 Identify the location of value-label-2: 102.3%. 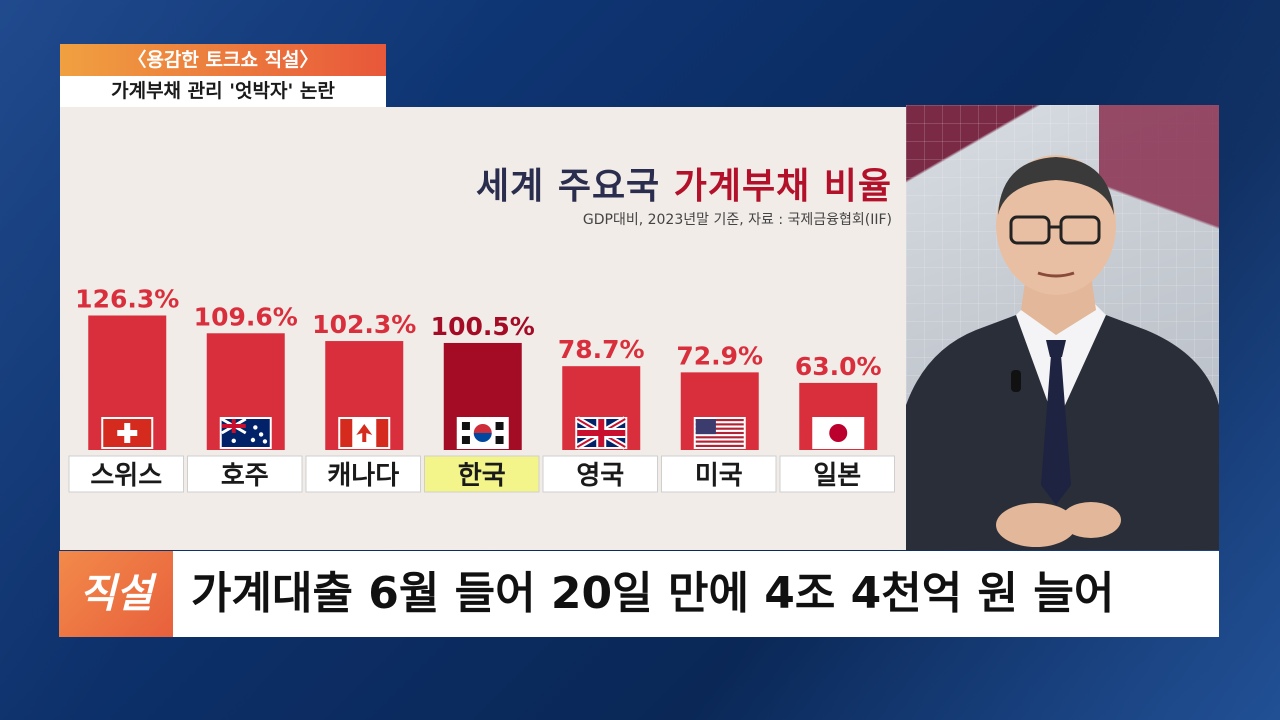
(364, 324).